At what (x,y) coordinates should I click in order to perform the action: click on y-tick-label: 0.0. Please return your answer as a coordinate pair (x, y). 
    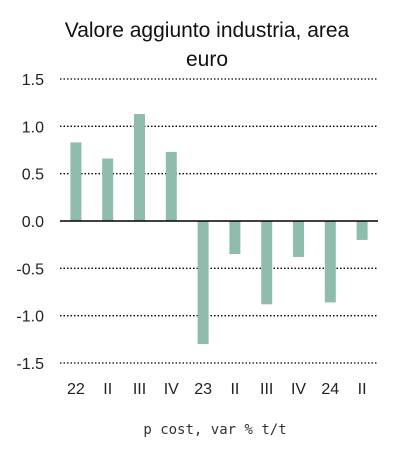
    Looking at the image, I should click on (33, 222).